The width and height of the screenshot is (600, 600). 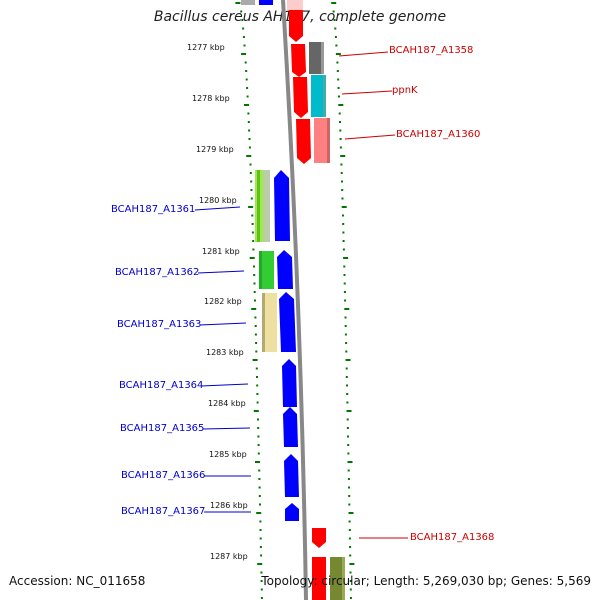 What do you see at coordinates (316, 58) in the screenshot?
I see `feature-block-gray` at bounding box center [316, 58].